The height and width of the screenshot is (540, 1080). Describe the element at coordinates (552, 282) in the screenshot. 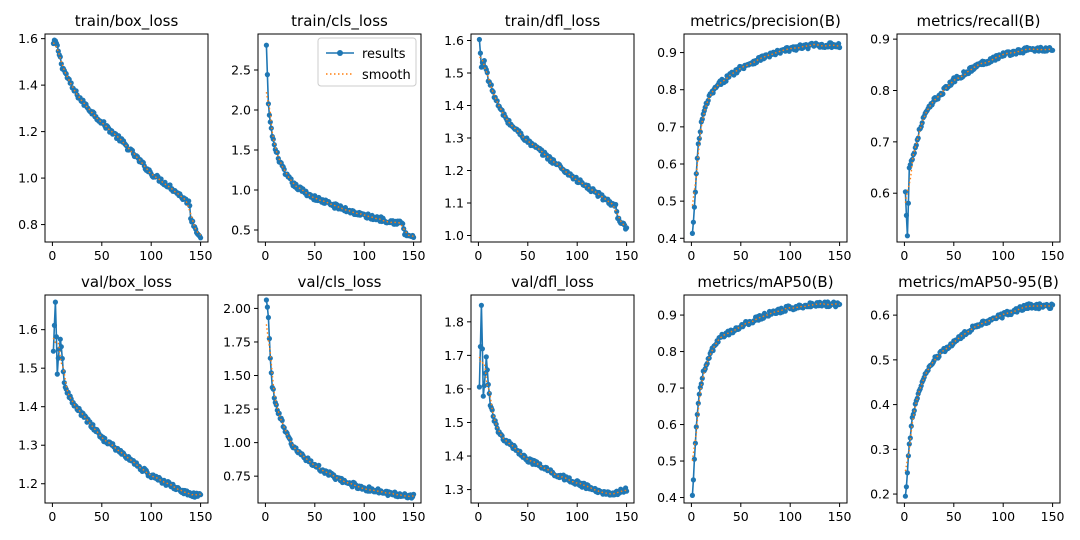

I see `subplot-title: val/dfl_loss` at that location.